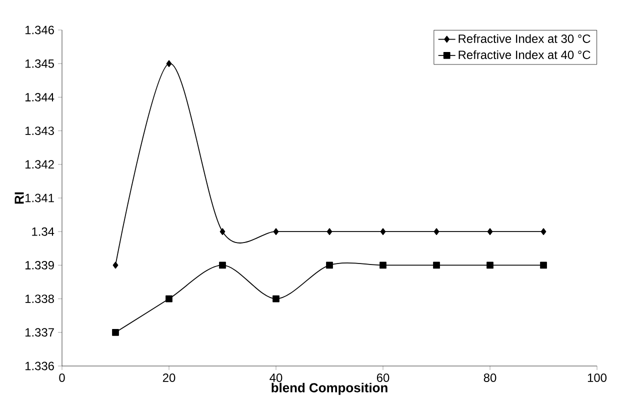  I want to click on legend-label: Refractive Index at 40 °C, so click(524, 55).